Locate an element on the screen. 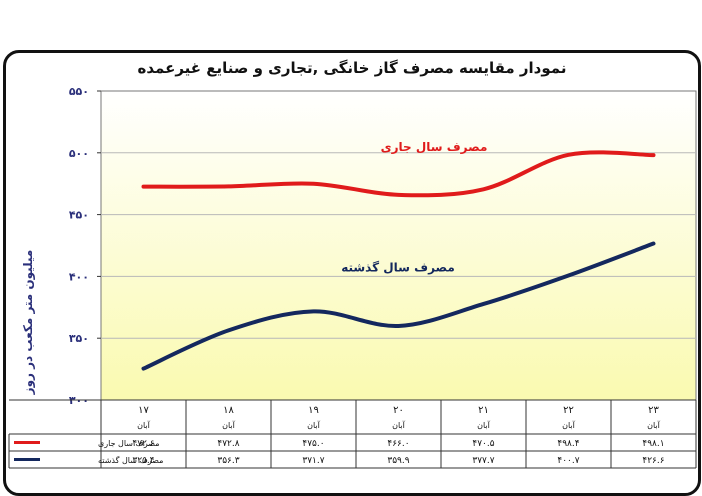  x-tick-label: ۲۰ is located at coordinates (398, 410).